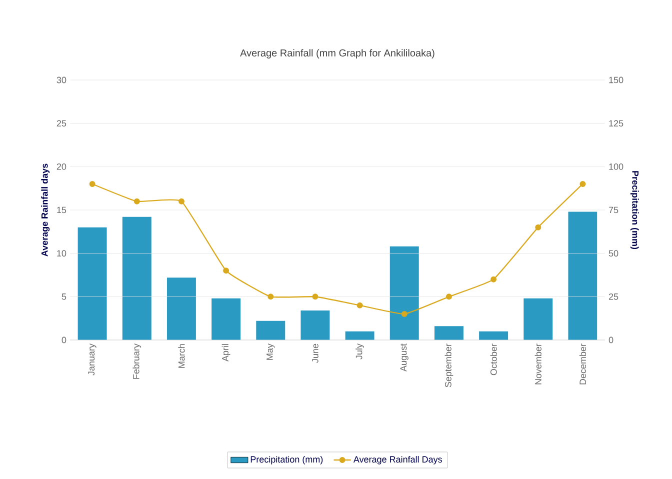  I want to click on x-tick-label: October, so click(493, 360).